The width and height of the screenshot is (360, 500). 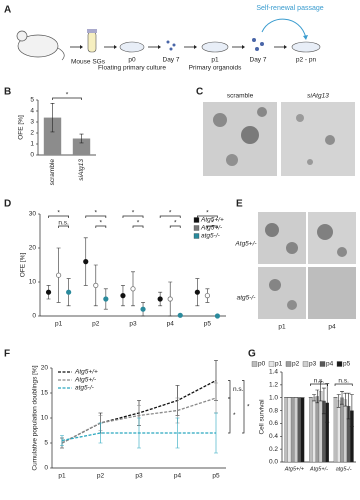 I want to click on step-label: Day 7, so click(x=171, y=60).